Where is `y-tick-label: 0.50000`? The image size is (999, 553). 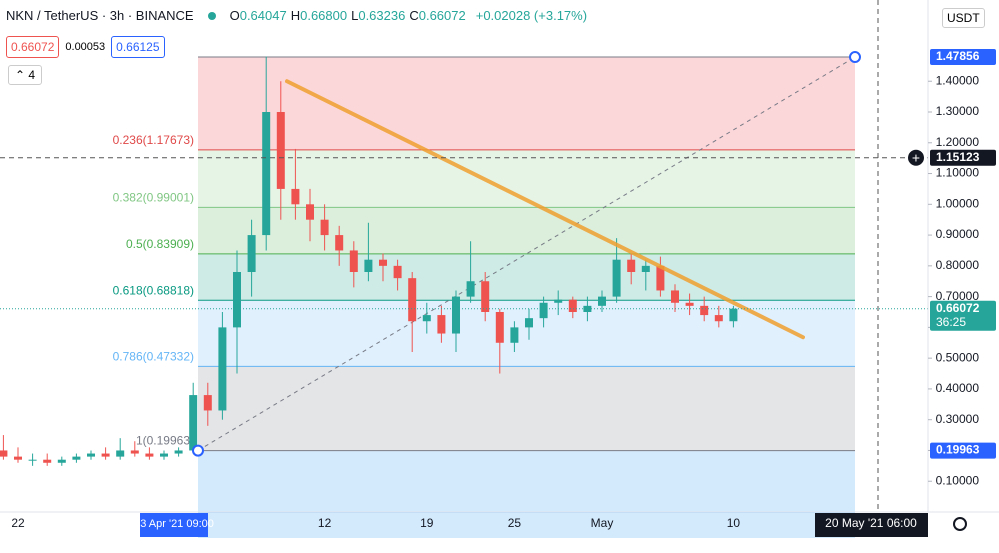 y-tick-label: 0.50000 is located at coordinates (958, 357).